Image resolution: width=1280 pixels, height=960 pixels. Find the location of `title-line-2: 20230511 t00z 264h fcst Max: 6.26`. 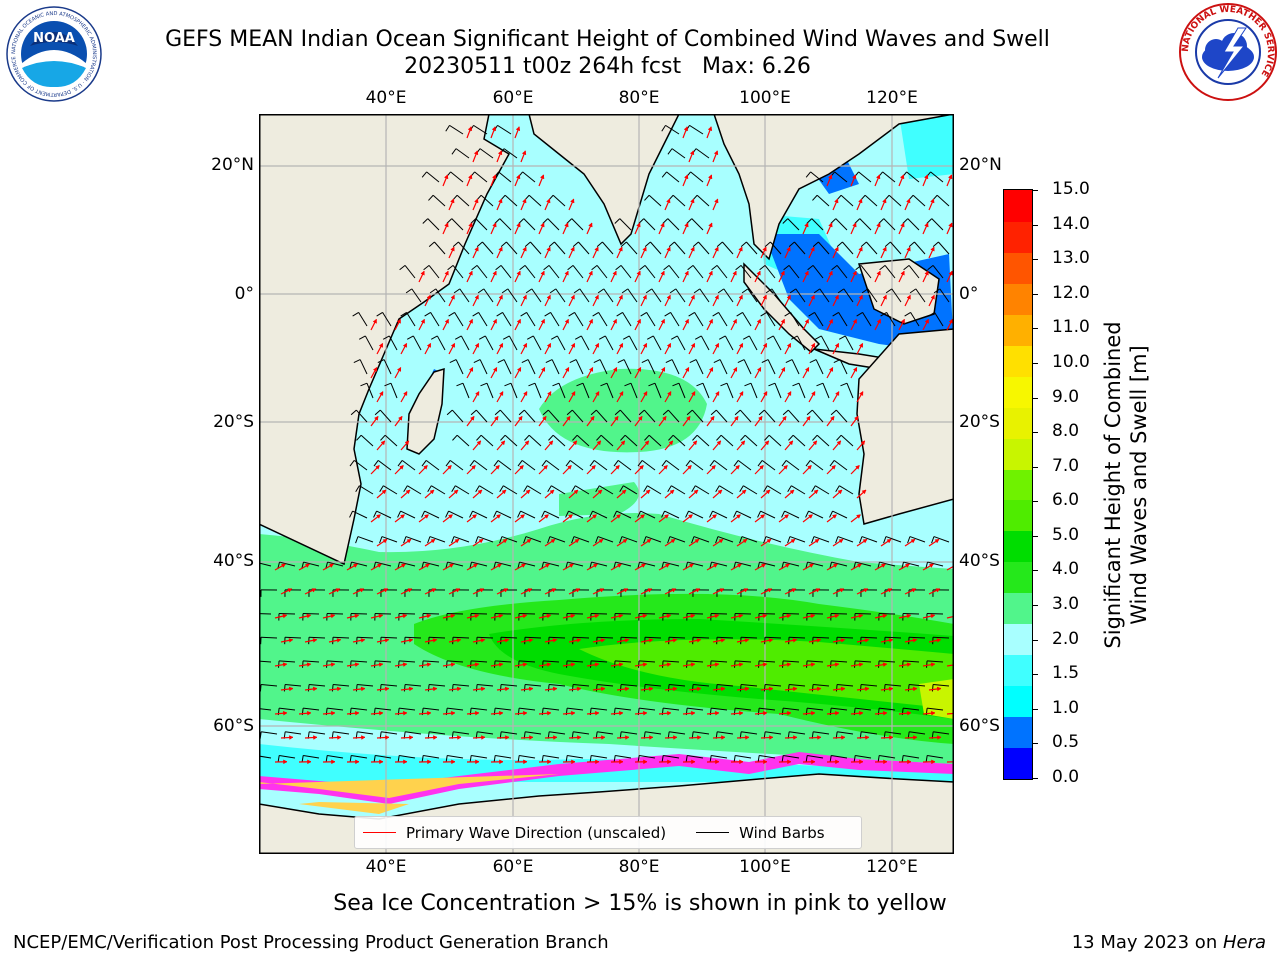

title-line-2: 20230511 t00z 264h fcst Max: 6.26 is located at coordinates (607, 66).